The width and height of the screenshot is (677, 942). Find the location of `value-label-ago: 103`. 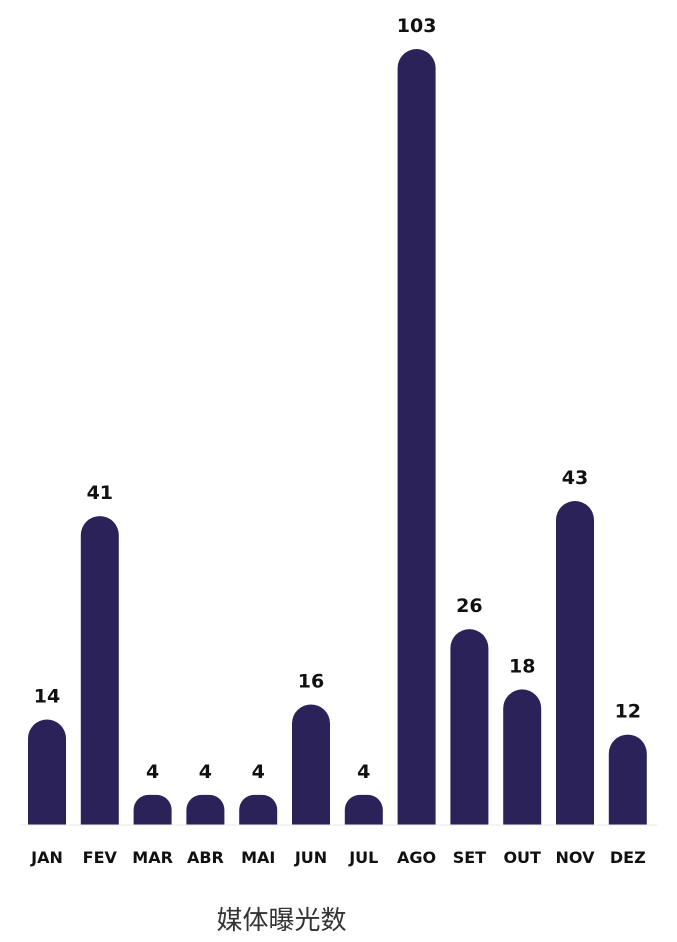

value-label-ago: 103 is located at coordinates (417, 26).